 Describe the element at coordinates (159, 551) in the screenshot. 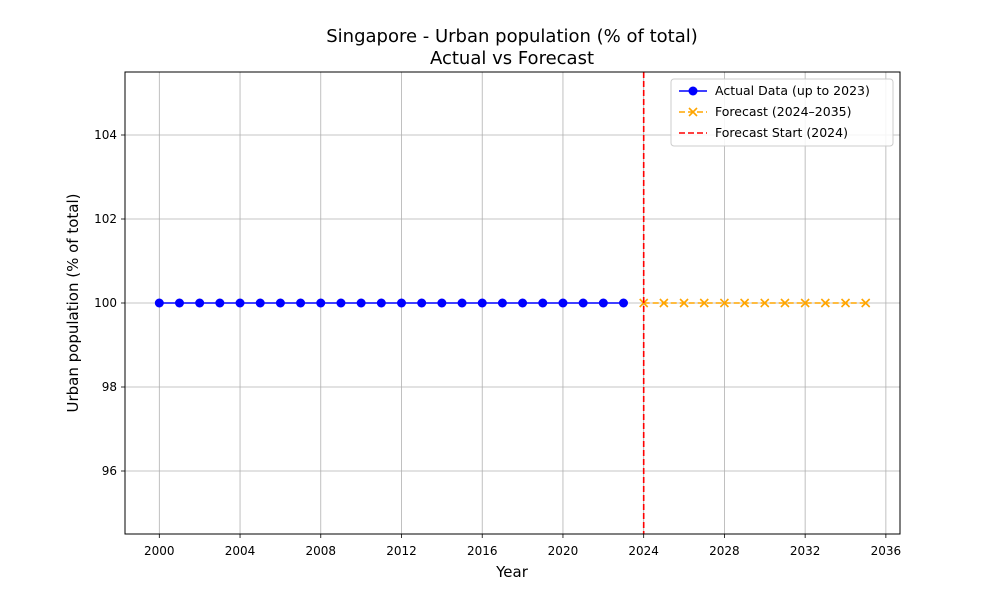

I see `x-tick-label: 2000` at that location.